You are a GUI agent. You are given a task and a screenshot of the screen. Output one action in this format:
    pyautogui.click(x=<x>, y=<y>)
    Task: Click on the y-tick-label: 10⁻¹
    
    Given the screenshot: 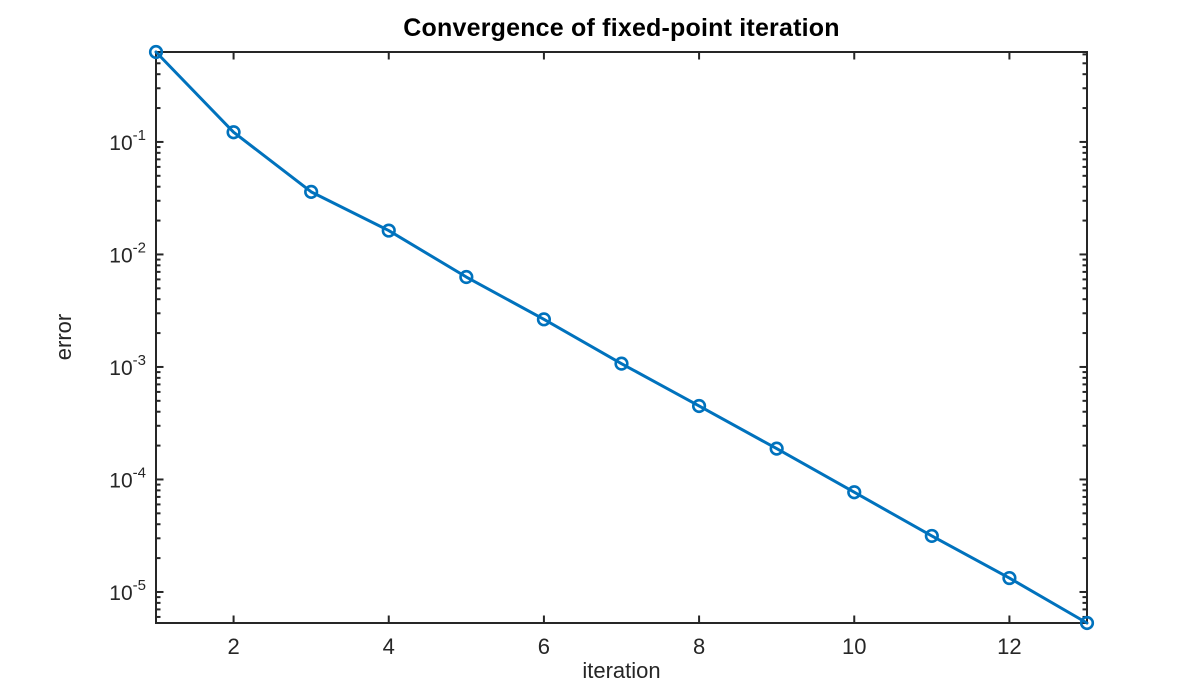 What is the action you would take?
    pyautogui.click(x=127, y=141)
    